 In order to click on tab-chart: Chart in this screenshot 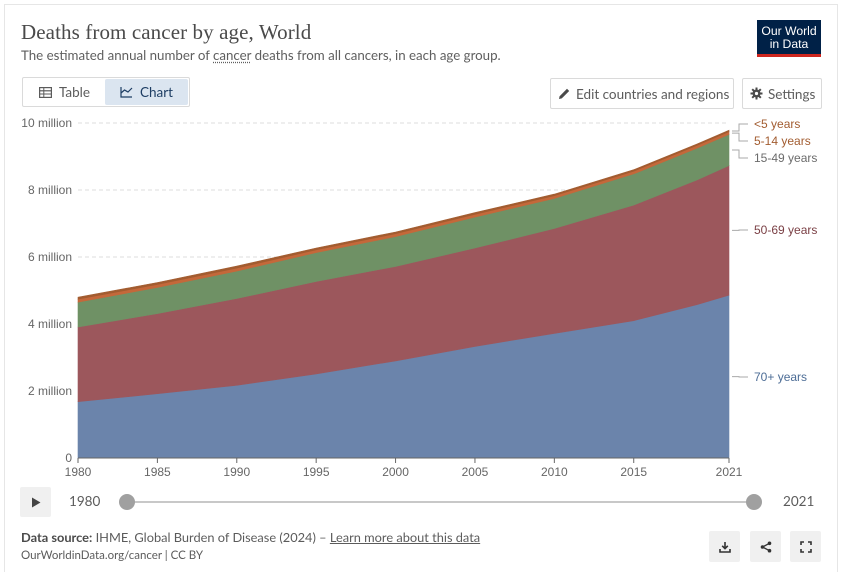, I will do `click(146, 92)`.